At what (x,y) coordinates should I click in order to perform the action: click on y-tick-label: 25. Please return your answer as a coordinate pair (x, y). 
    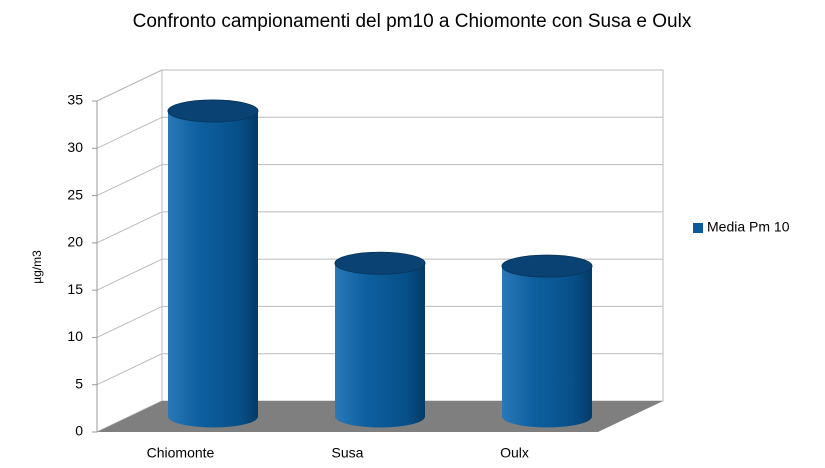
    Looking at the image, I should click on (75, 194).